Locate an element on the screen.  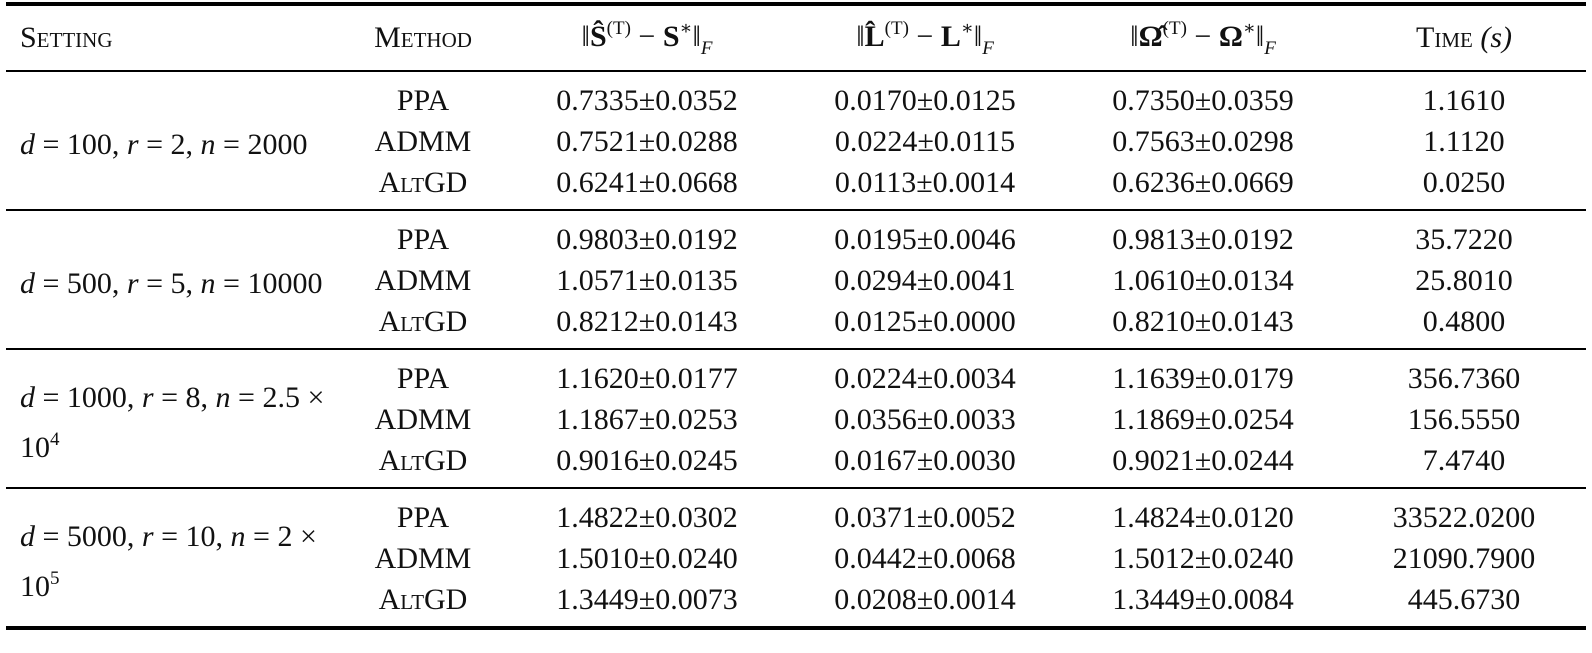
value-cell: 1.0571±0.0135 is located at coordinates (647, 280).